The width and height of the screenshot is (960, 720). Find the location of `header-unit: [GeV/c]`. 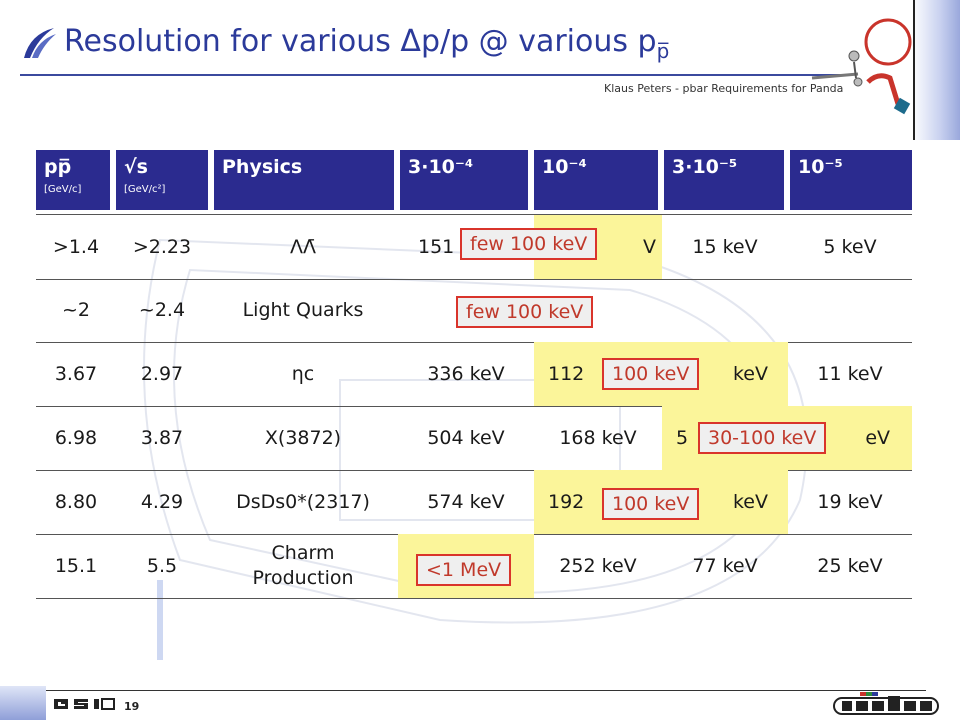

header-unit: [GeV/c] is located at coordinates (63, 189).